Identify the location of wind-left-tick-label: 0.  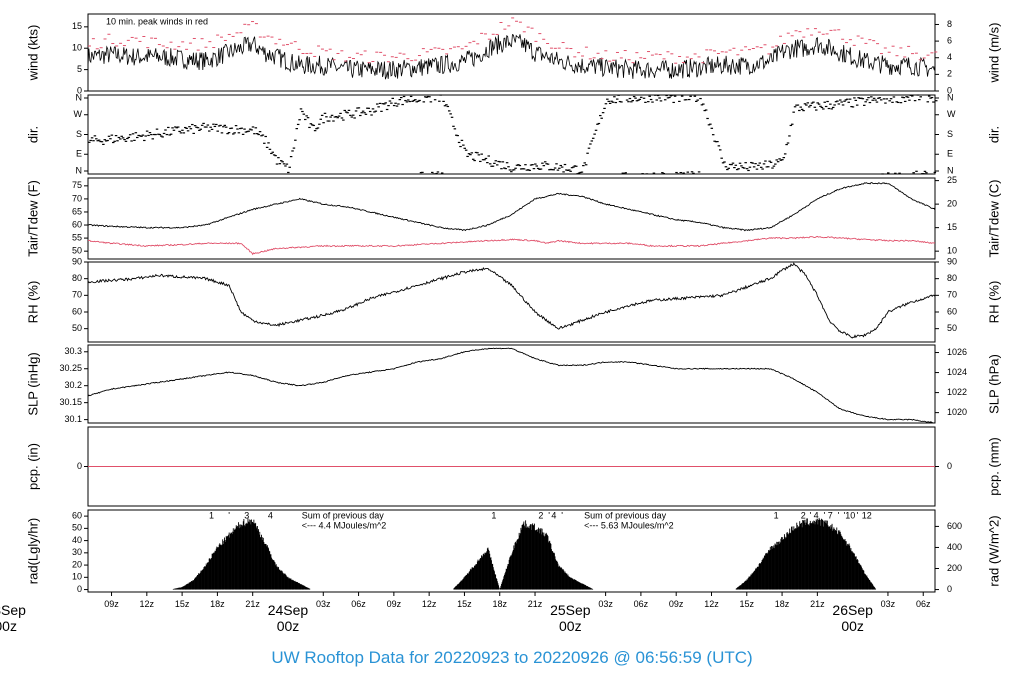
(79, 90).